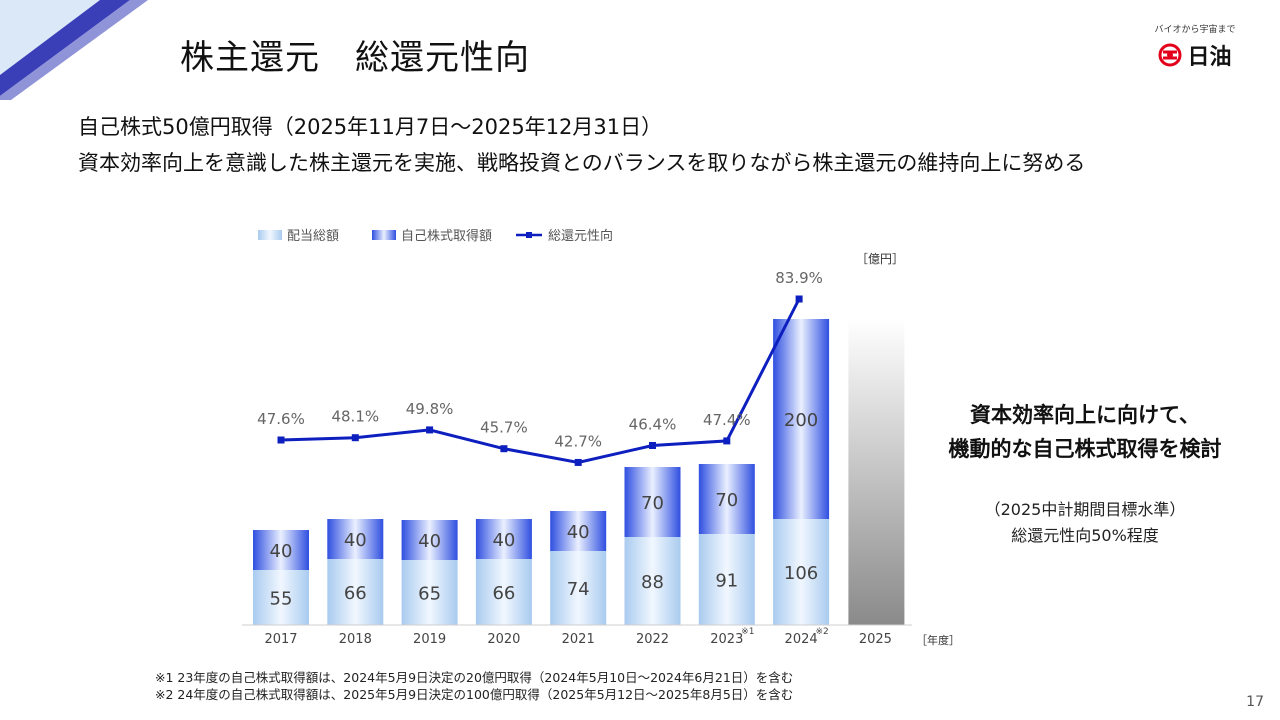 The image size is (1280, 720). Describe the element at coordinates (726, 639) in the screenshot. I see `x-tick-2023: 2023` at that location.